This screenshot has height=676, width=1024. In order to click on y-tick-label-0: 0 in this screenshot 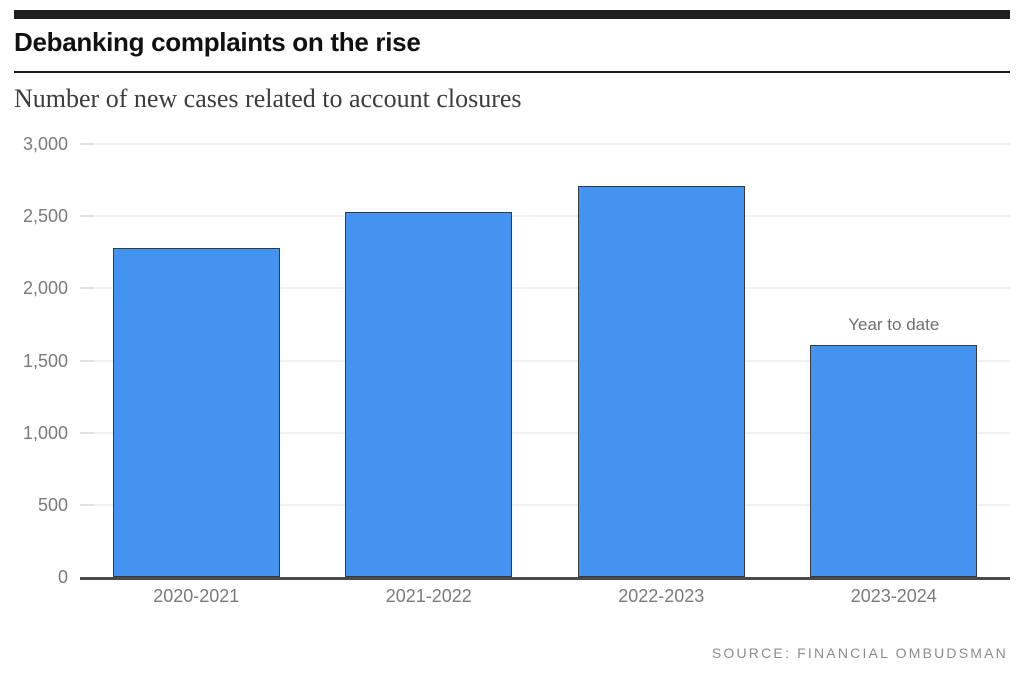, I will do `click(62, 577)`.